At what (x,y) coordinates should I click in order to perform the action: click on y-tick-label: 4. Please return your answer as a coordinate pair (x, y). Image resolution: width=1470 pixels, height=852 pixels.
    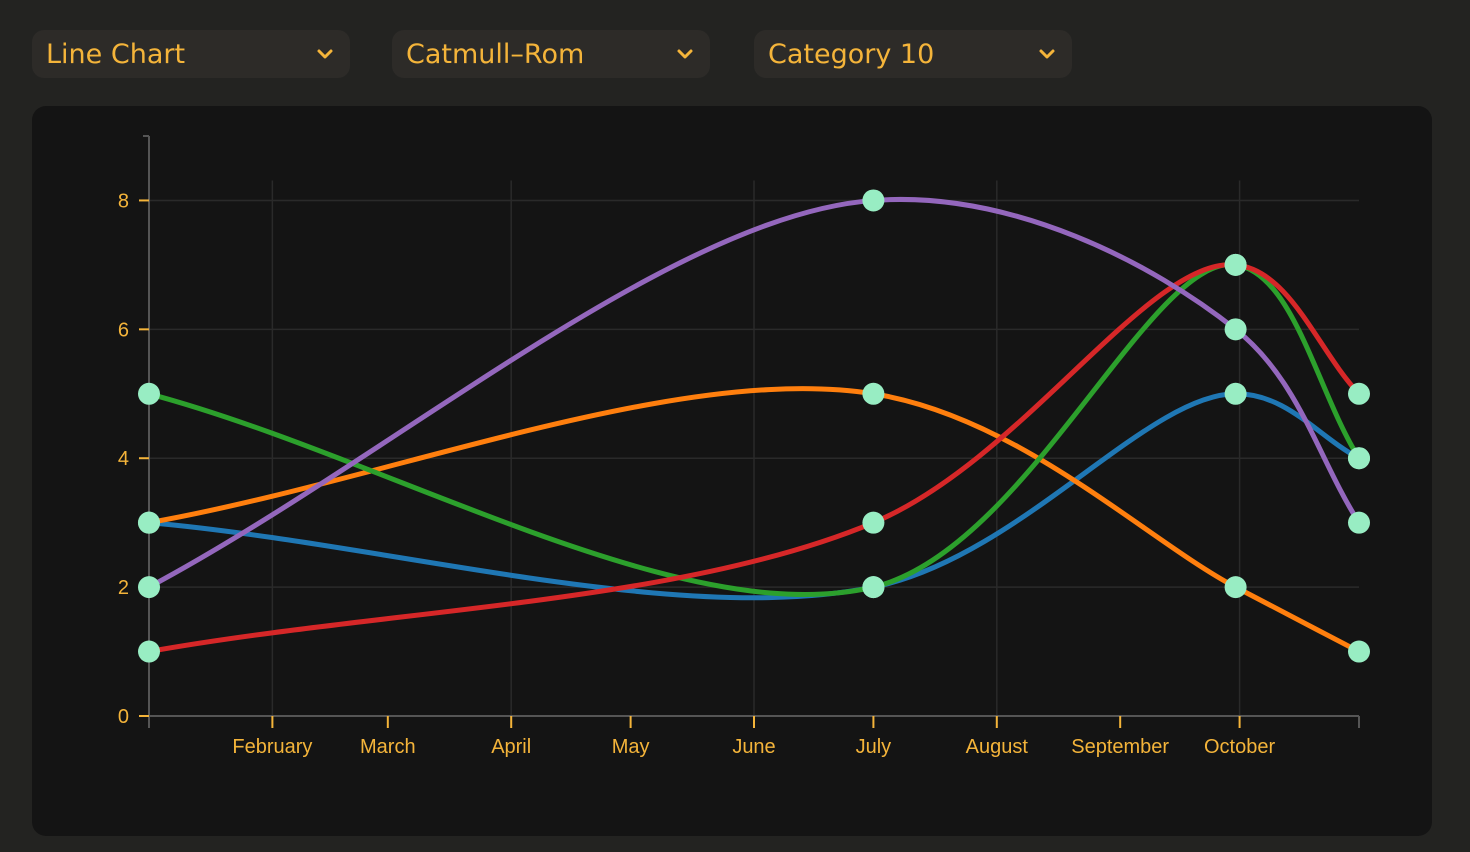
    Looking at the image, I should click on (123, 459).